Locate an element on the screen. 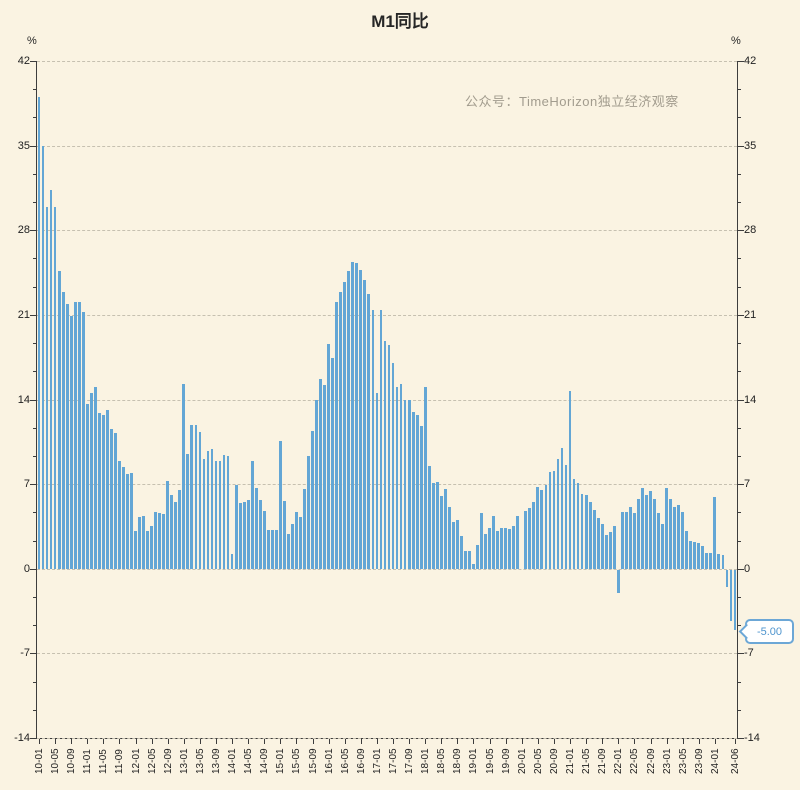  x-tick-label-12-09: 12-09 is located at coordinates (168, 761).